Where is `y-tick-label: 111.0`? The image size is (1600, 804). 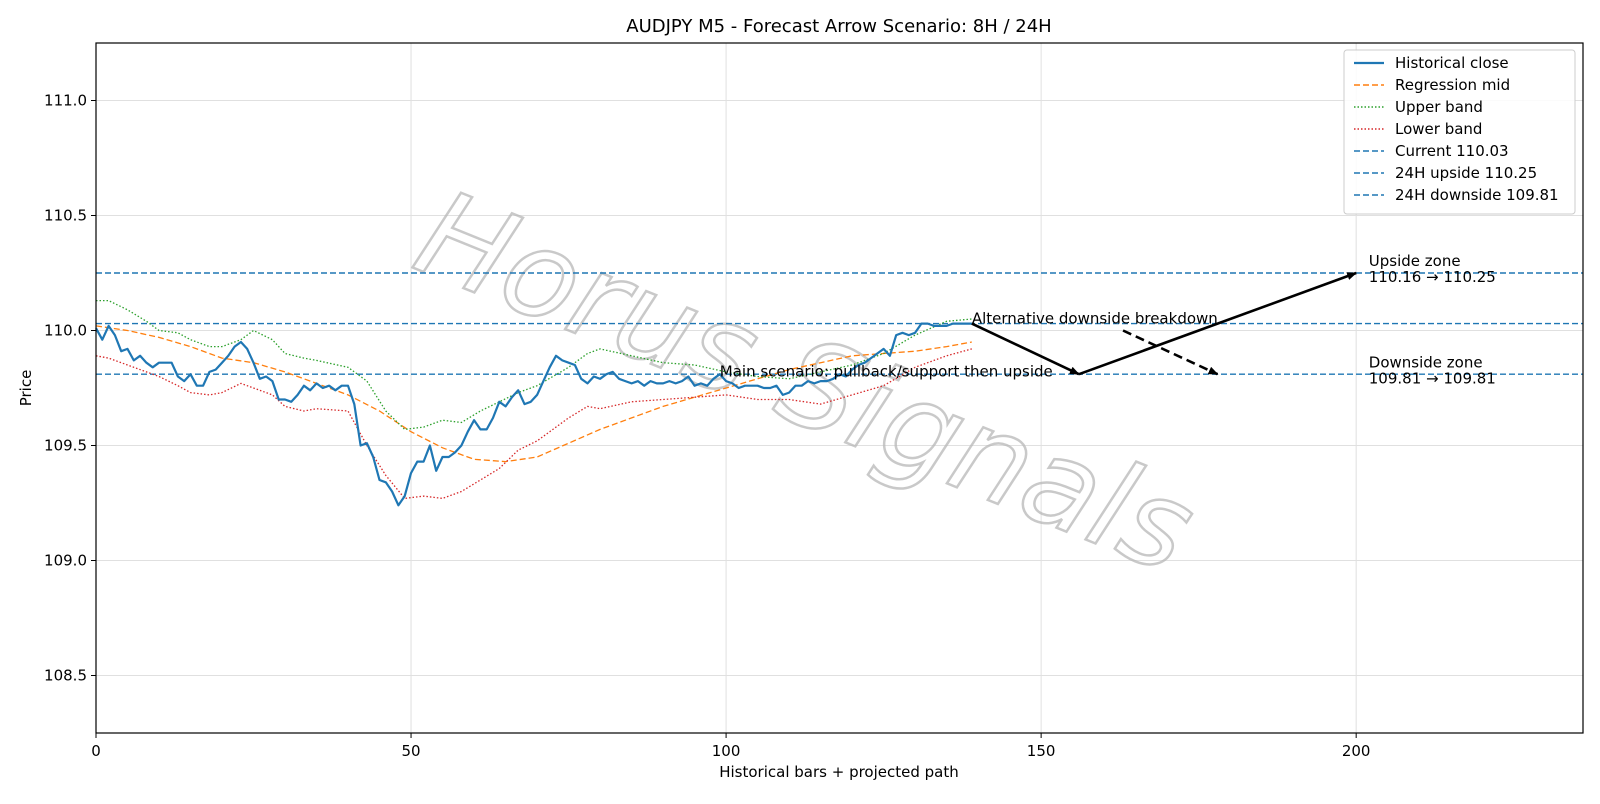 y-tick-label: 111.0 is located at coordinates (65, 101).